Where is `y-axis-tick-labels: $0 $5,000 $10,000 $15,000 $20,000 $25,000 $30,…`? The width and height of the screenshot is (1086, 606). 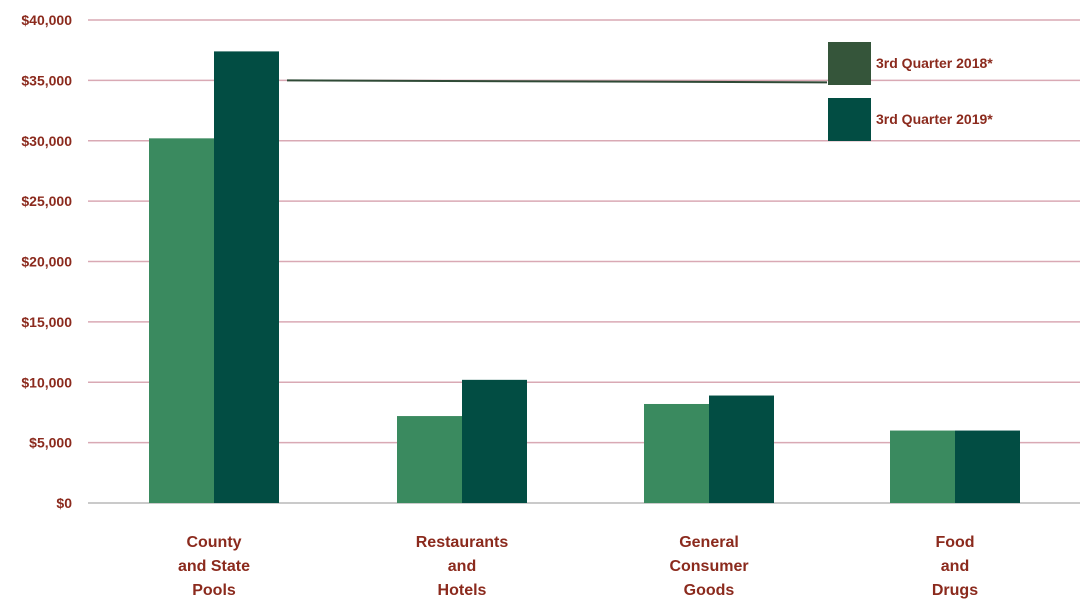
y-axis-tick-labels: $0 $5,000 $10,000 $15,000 $20,000 $25,000 $30,… is located at coordinates (46, 261).